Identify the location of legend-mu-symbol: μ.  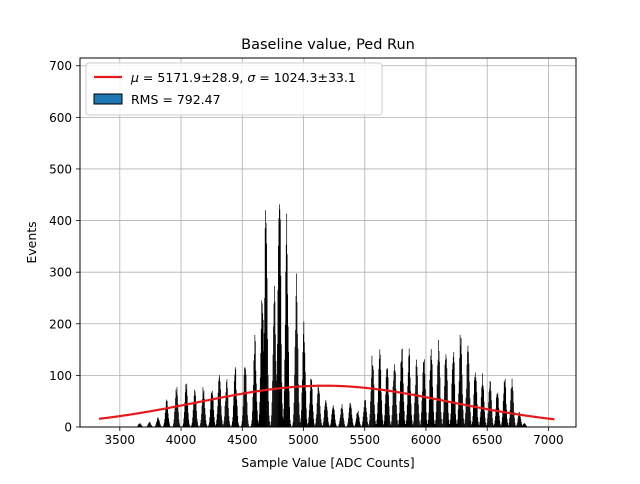
(134, 77).